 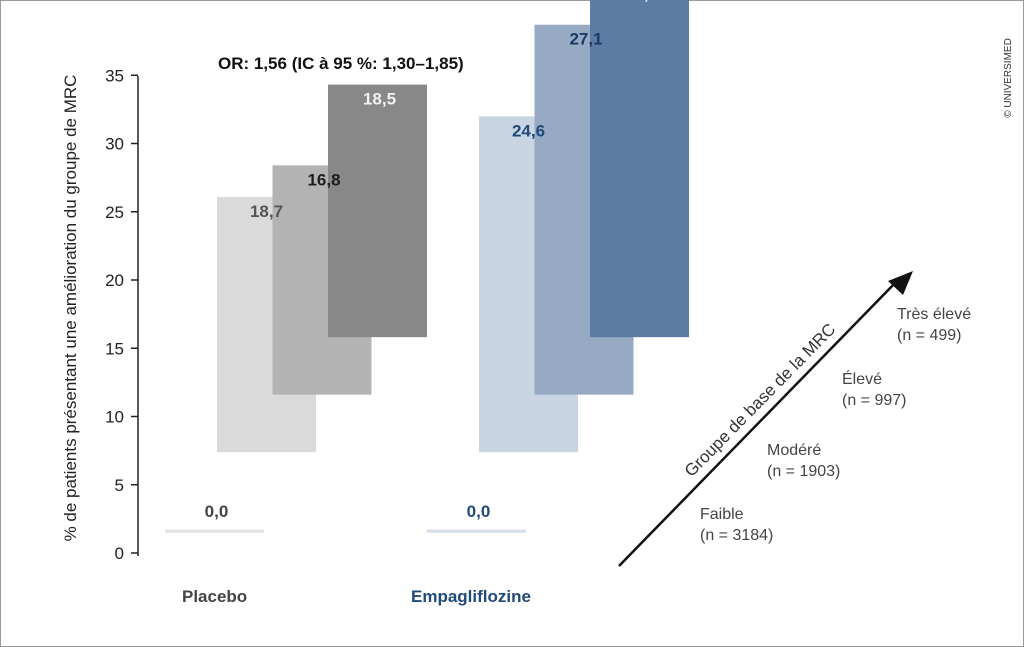 I want to click on category-name: Élevé, so click(x=862, y=378).